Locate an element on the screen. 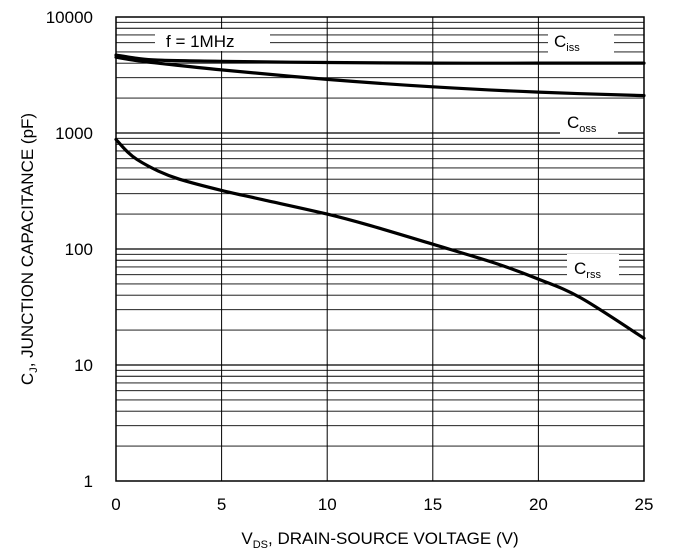 The image size is (673, 550). label-box-coss is located at coordinates (589, 121).